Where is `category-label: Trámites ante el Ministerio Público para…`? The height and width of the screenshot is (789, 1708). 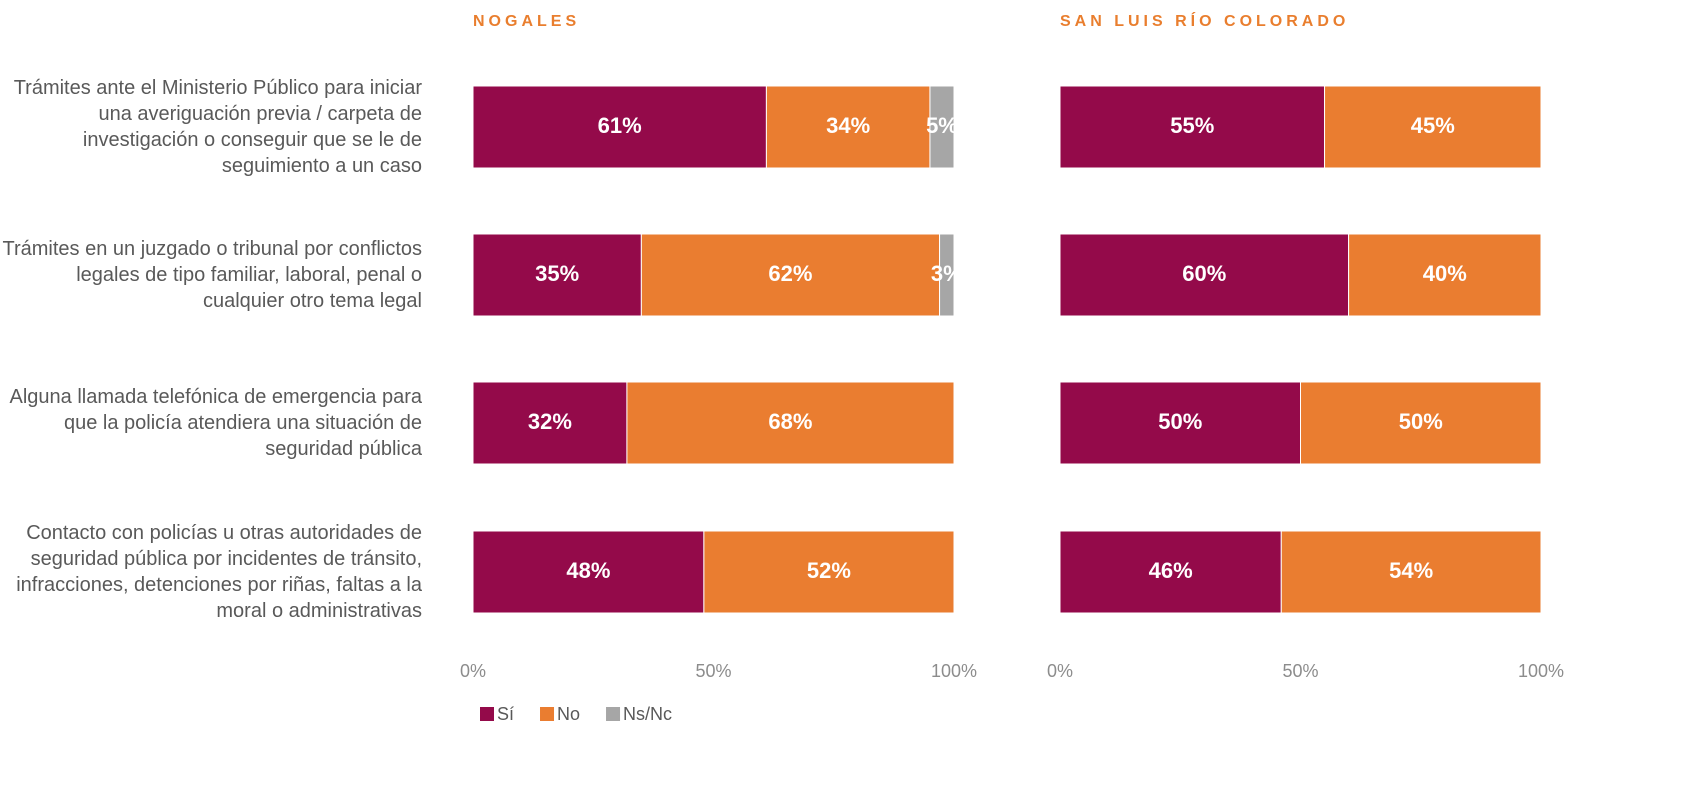
category-label: Trámites ante el Ministerio Público para… is located at coordinates (217, 127).